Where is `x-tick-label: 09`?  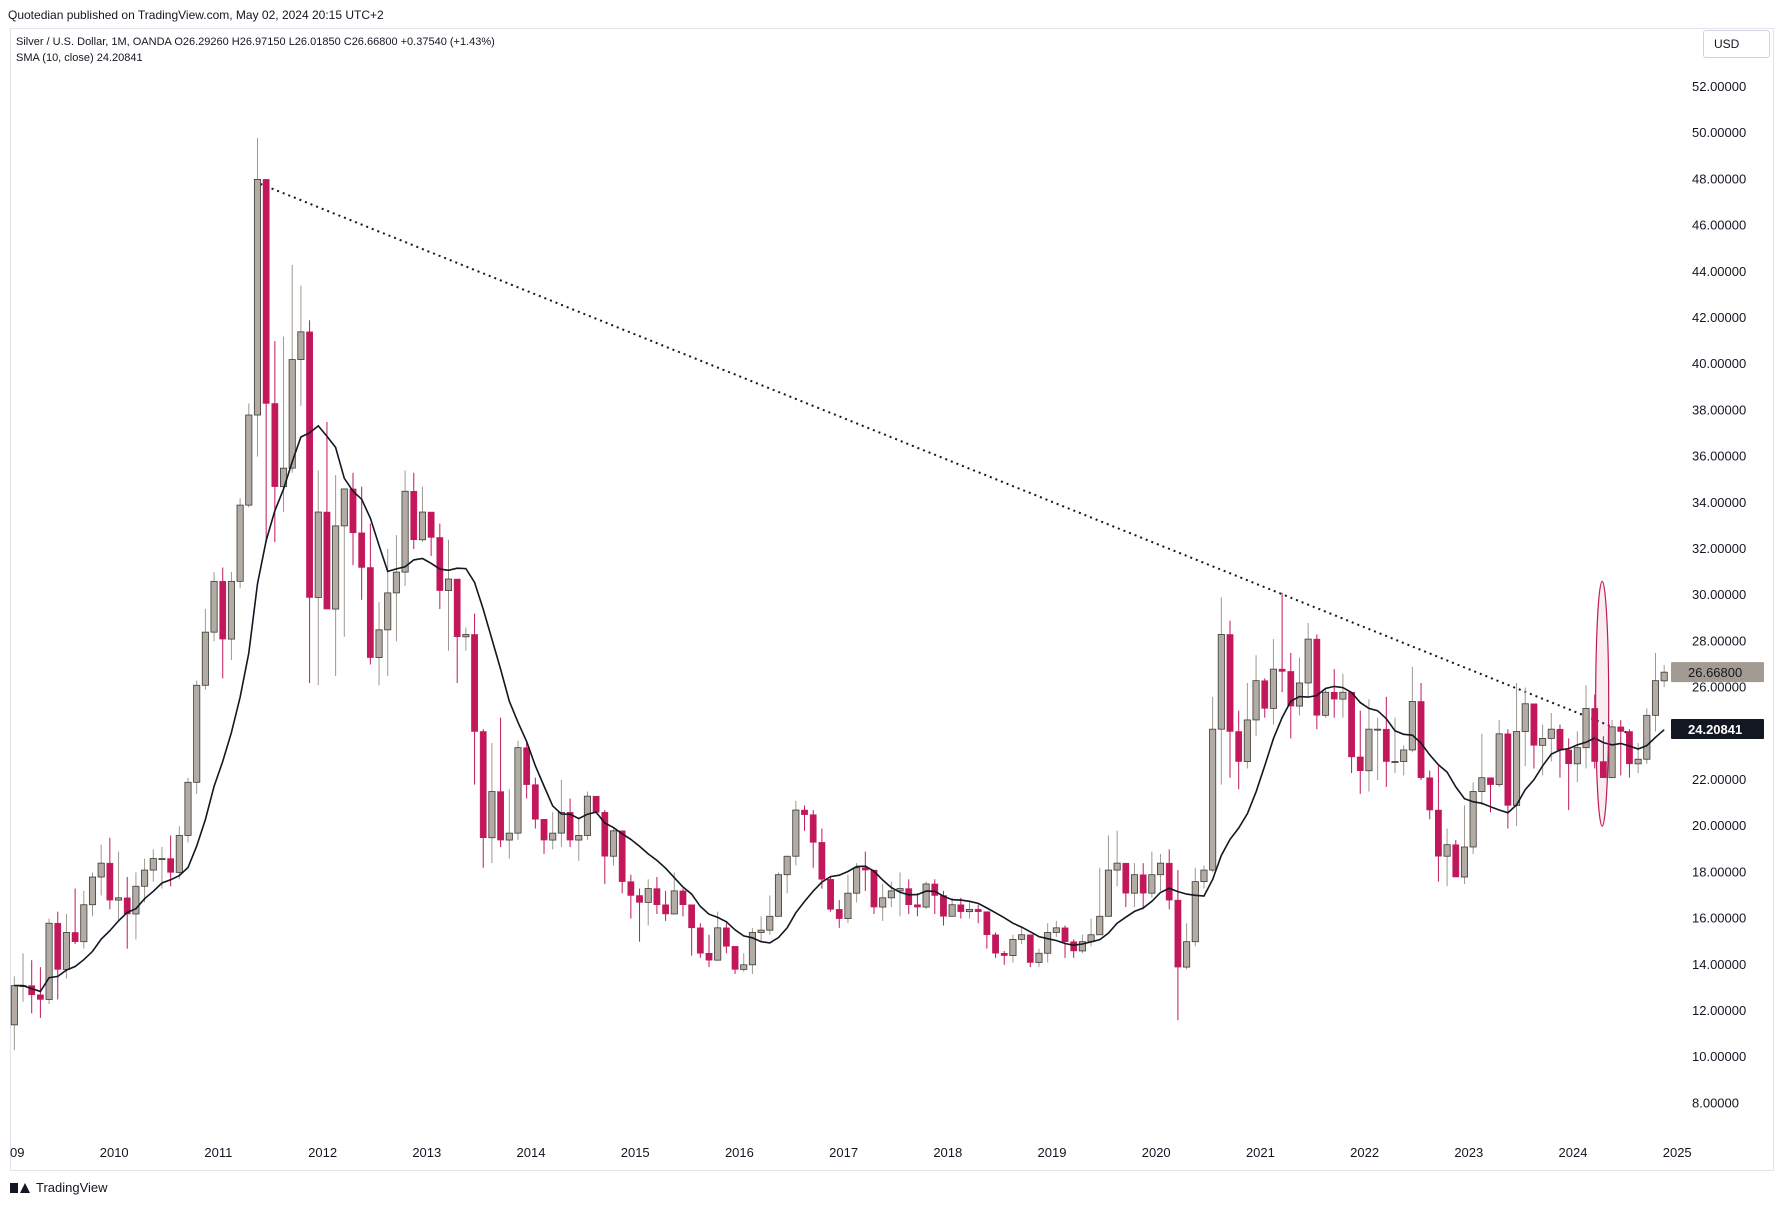 x-tick-label: 09 is located at coordinates (17, 1152).